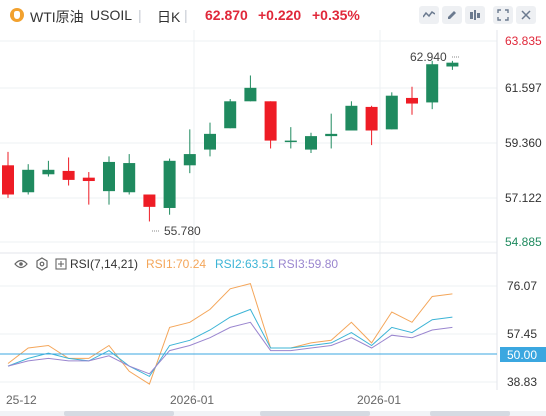 The width and height of the screenshot is (546, 416). What do you see at coordinates (169, 17) in the screenshot?
I see `interval-select: 日K` at bounding box center [169, 17].